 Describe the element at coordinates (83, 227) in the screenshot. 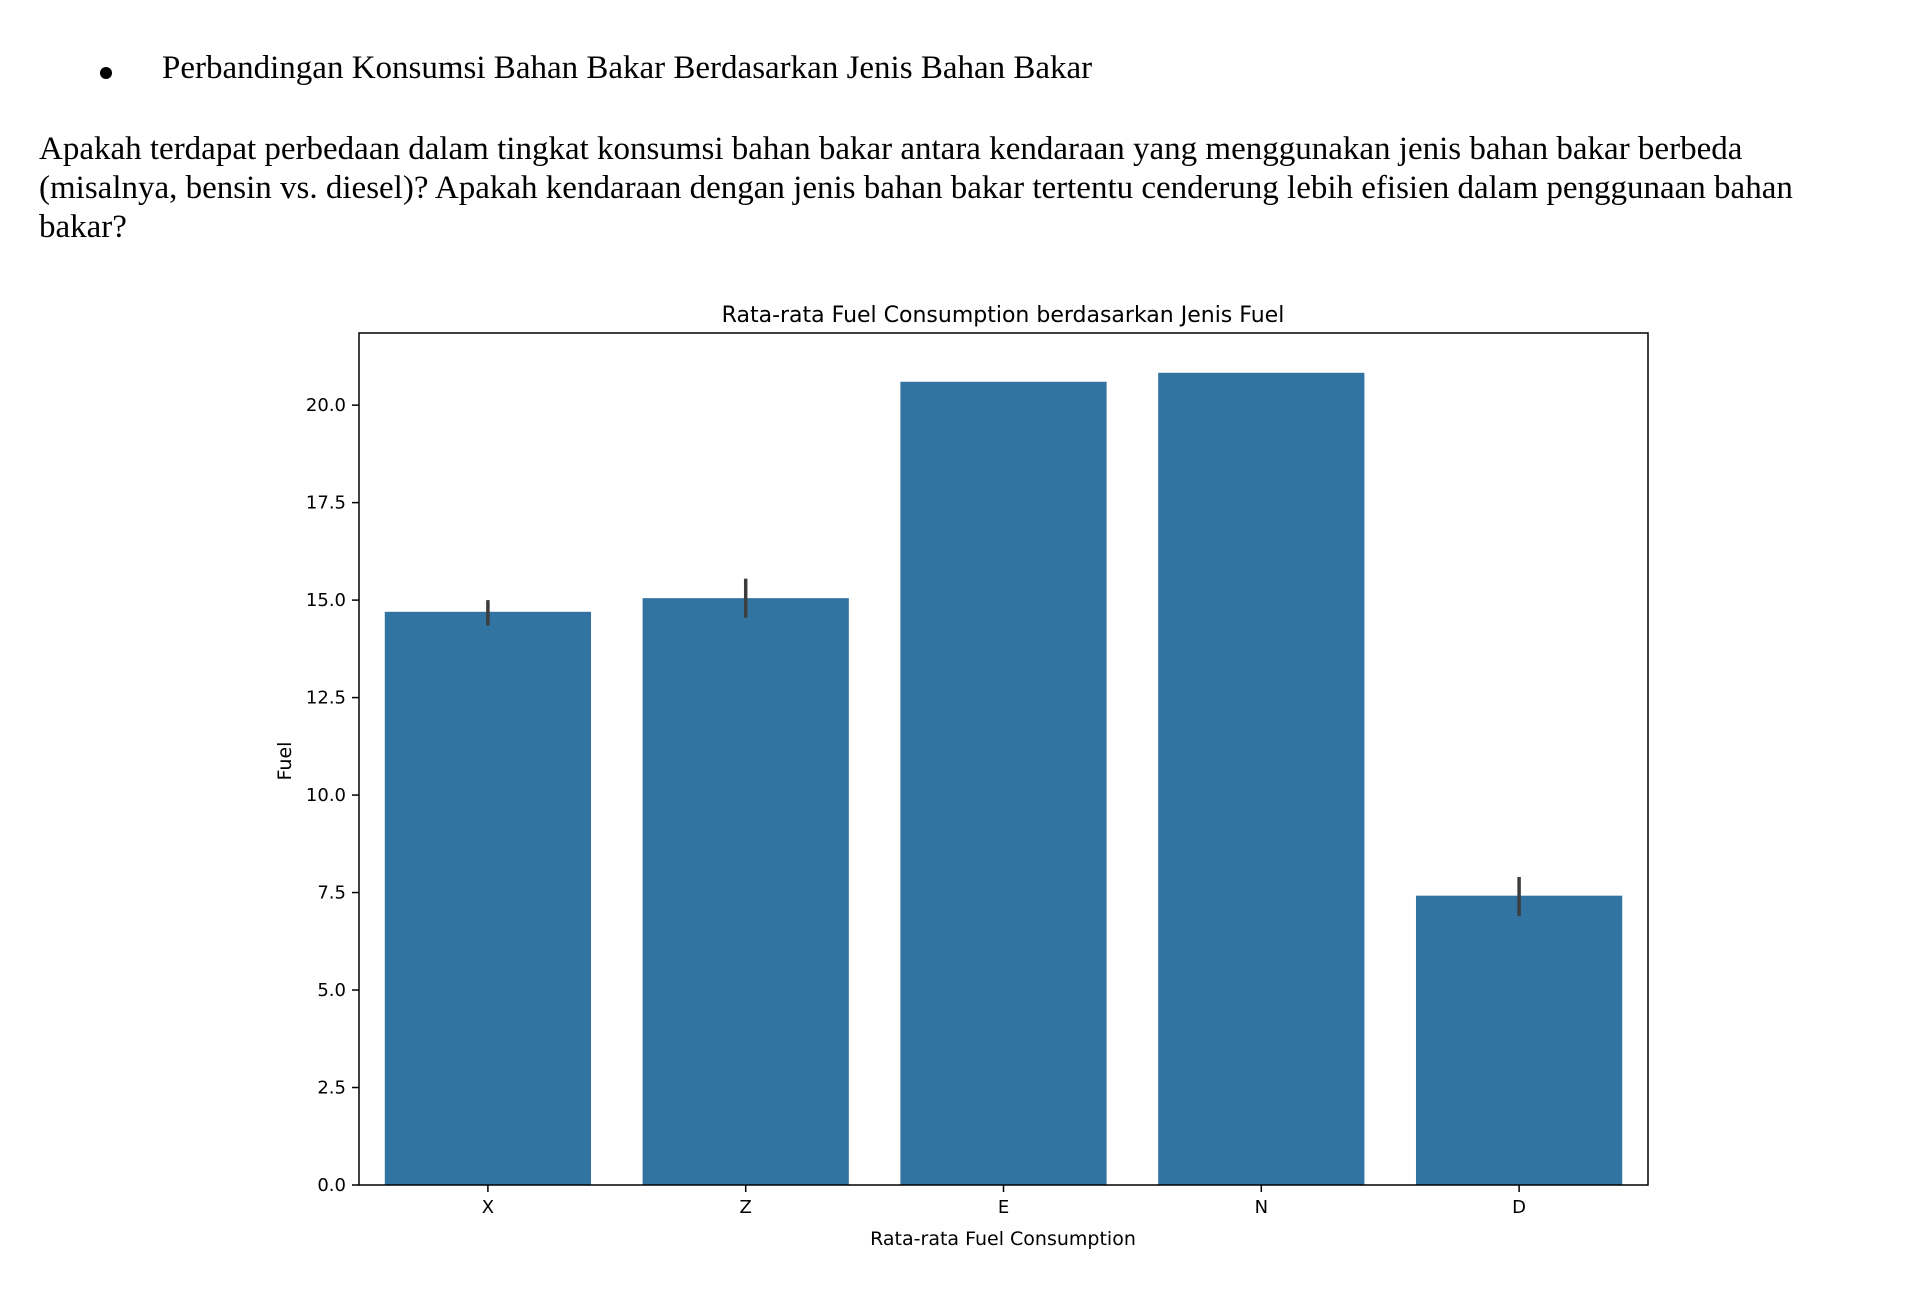

I see `paragraph-line: bakar?` at that location.